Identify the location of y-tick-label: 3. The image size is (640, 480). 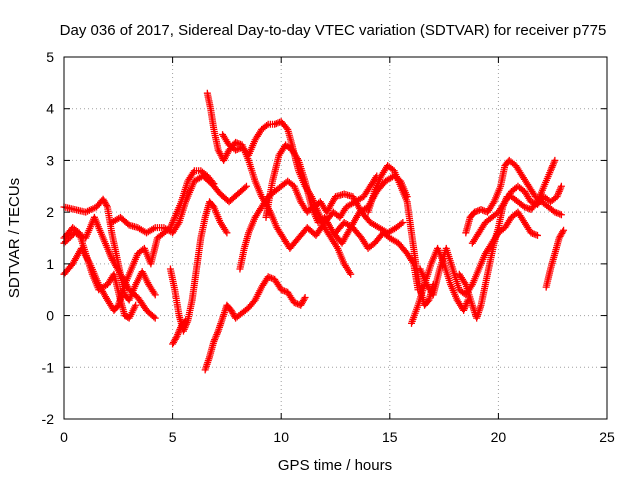
(50, 160).